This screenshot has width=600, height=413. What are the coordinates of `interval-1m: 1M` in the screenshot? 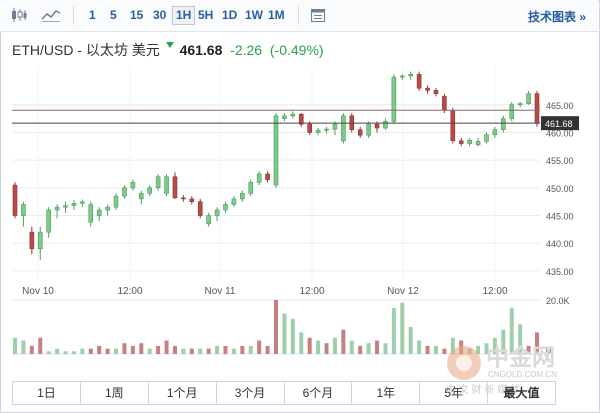 It's located at (276, 15).